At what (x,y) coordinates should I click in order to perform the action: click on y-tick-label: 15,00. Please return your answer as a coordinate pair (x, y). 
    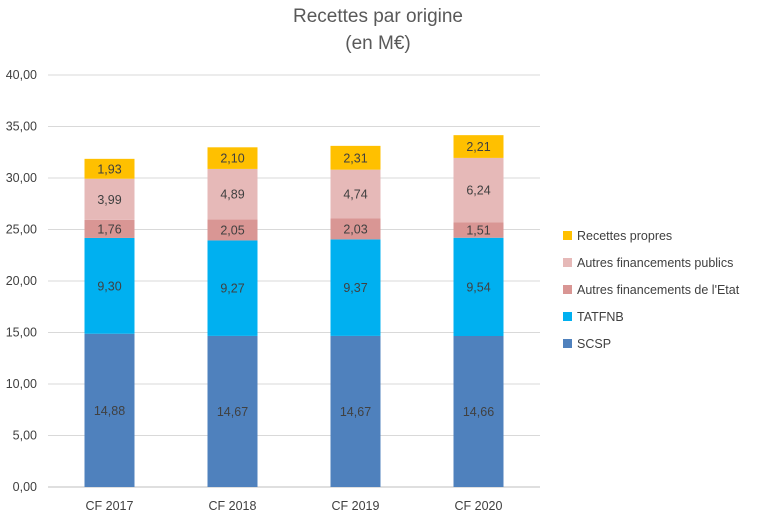
    Looking at the image, I should click on (21, 333).